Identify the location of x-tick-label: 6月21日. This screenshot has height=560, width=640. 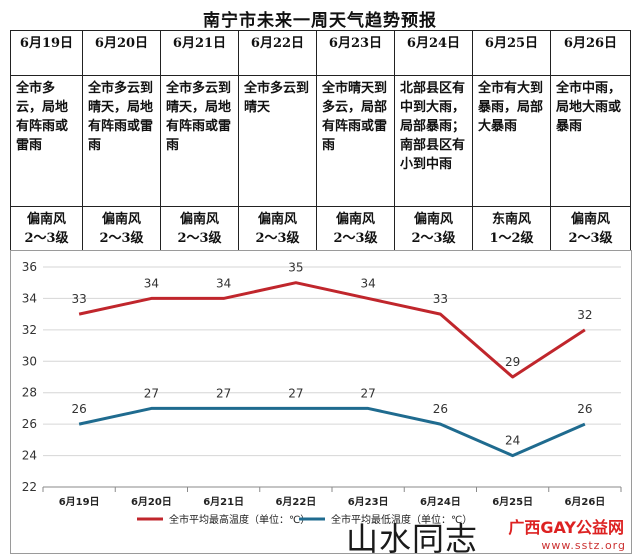
(223, 502).